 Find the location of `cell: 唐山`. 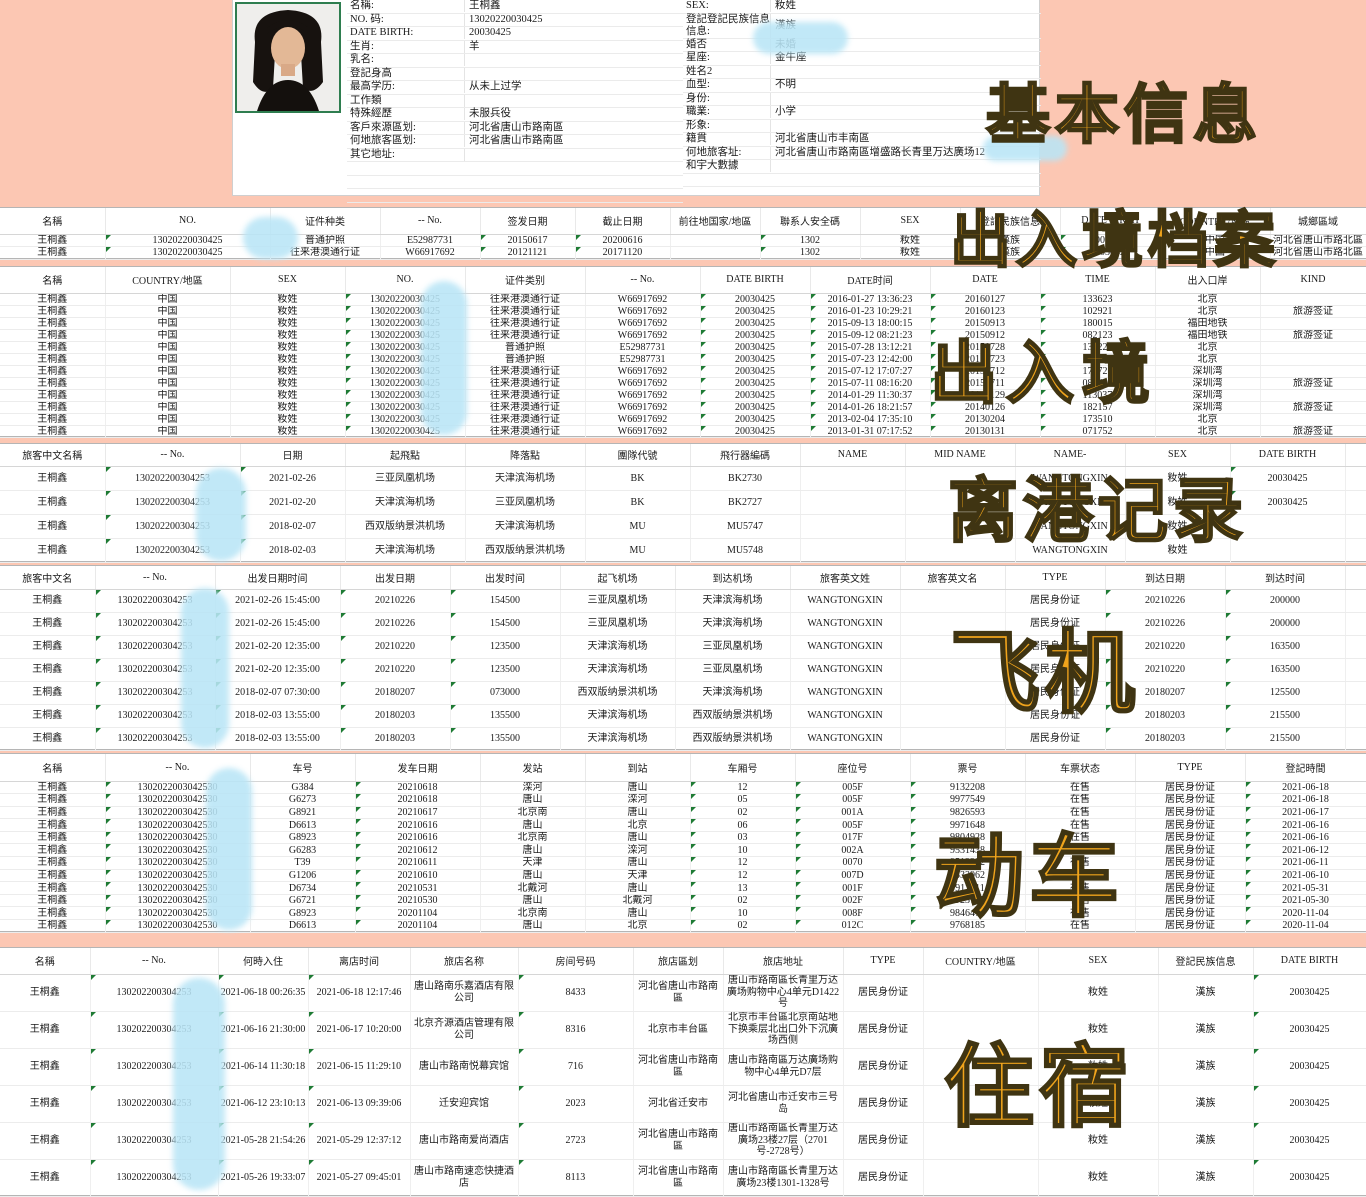

cell: 唐山 is located at coordinates (638, 888).